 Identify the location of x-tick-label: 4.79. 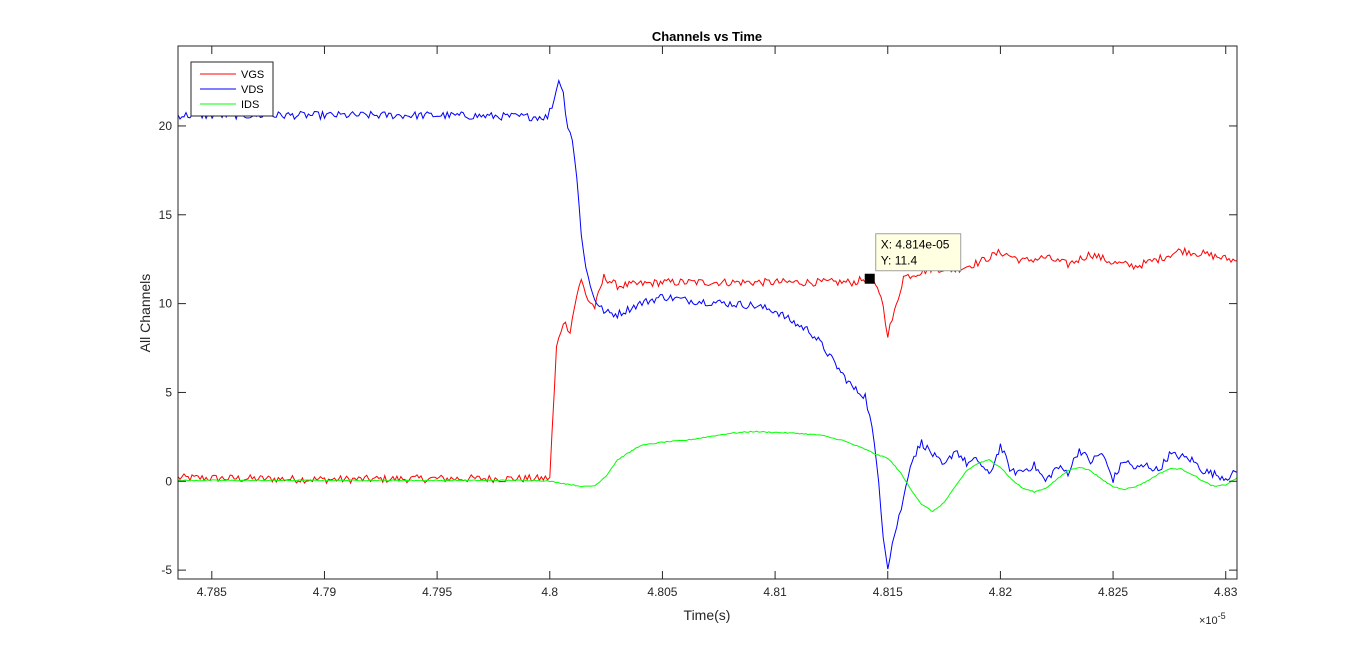
(325, 592).